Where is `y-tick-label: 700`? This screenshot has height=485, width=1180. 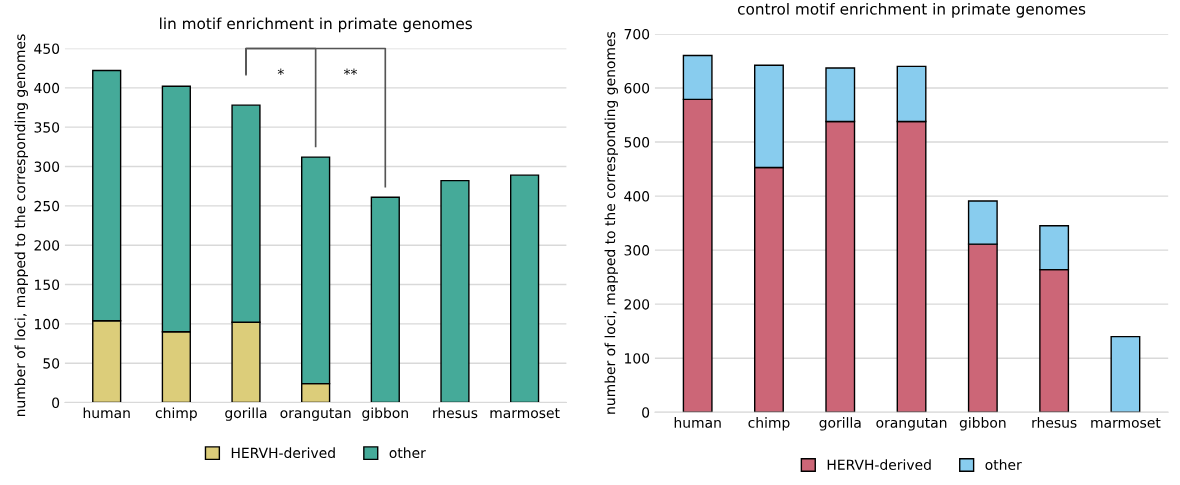
y-tick-label: 700 is located at coordinates (637, 34).